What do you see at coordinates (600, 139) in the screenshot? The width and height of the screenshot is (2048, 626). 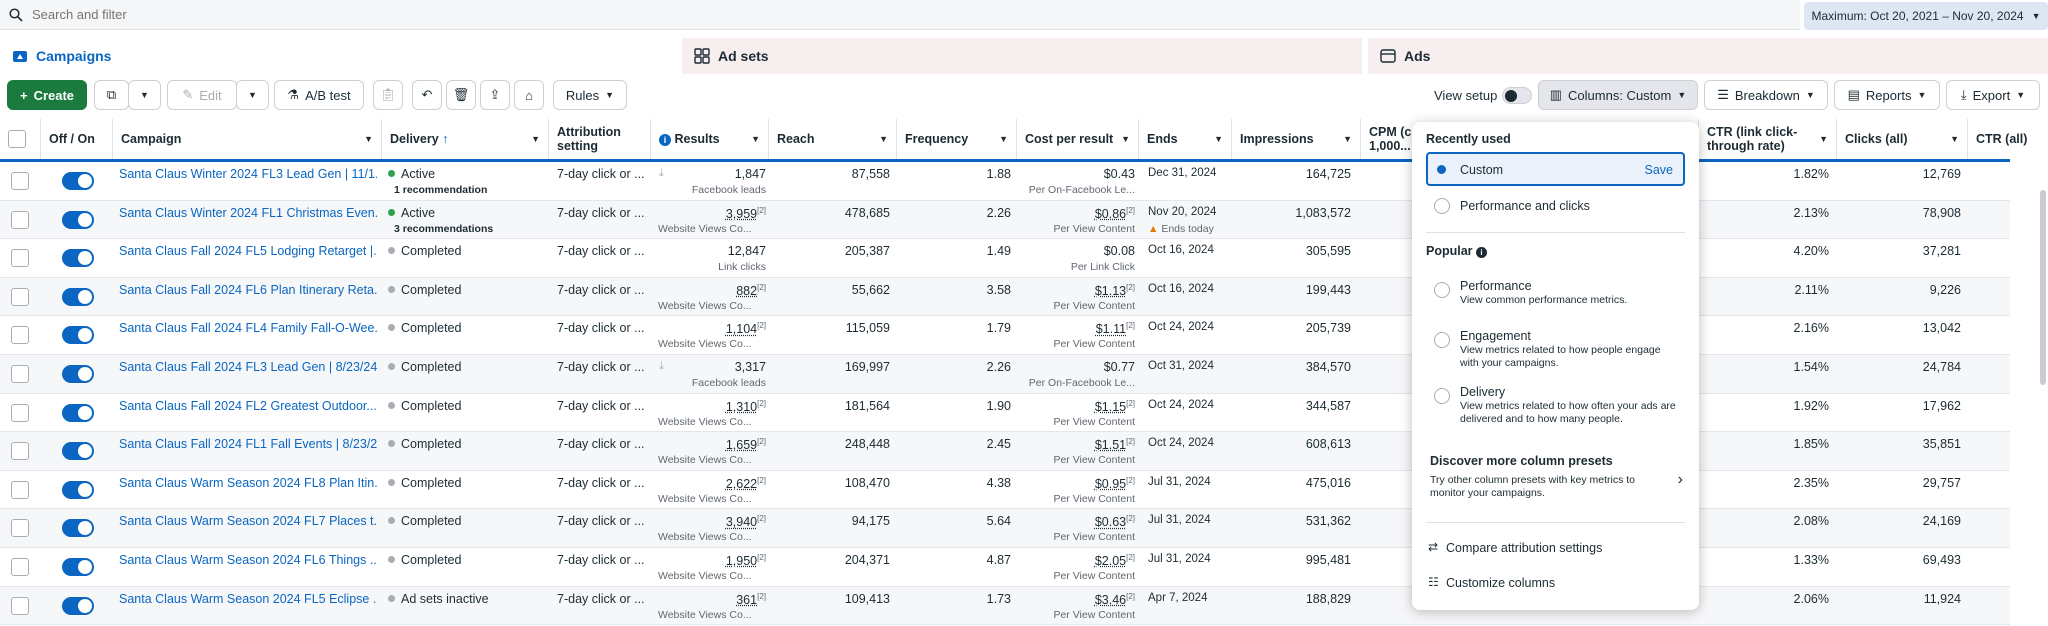 I see `header-attribution: Attribution setting` at bounding box center [600, 139].